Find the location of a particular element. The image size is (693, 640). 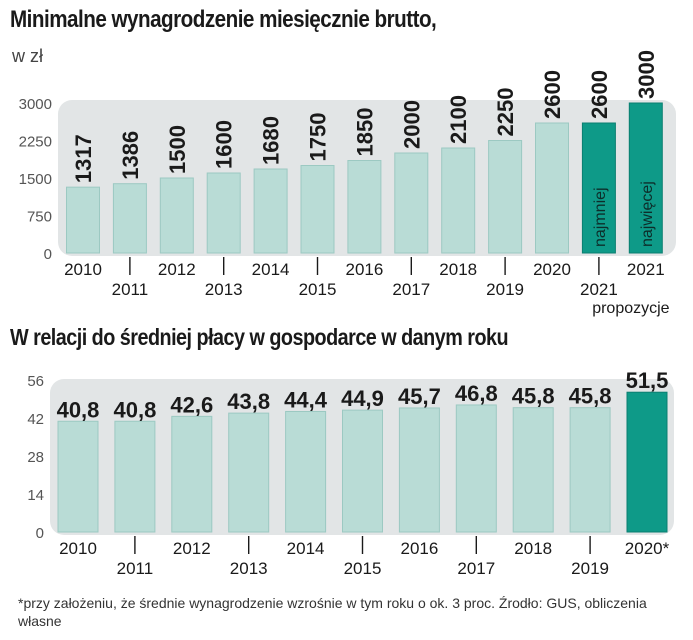

chart1-ytick-label: 3000 is located at coordinates (35, 104).